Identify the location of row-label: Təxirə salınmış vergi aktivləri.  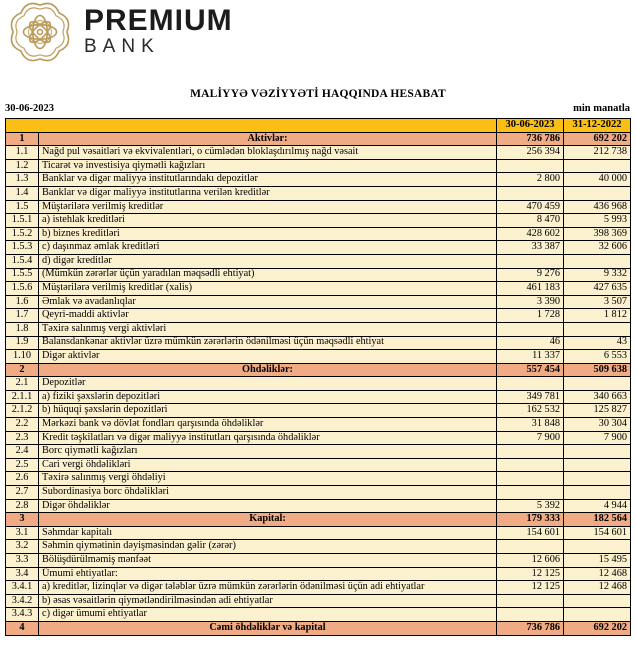
(267, 329).